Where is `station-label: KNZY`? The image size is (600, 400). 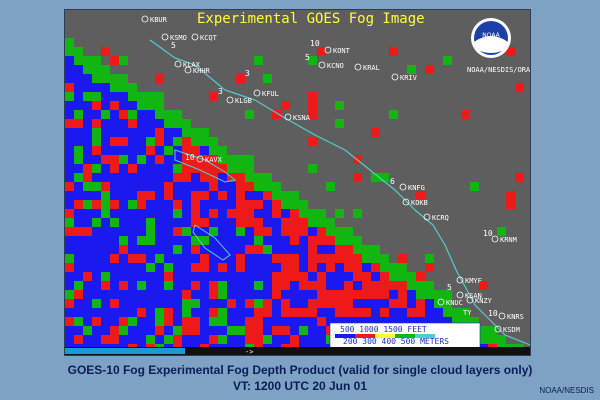
station-label: KNZY is located at coordinates (484, 301).